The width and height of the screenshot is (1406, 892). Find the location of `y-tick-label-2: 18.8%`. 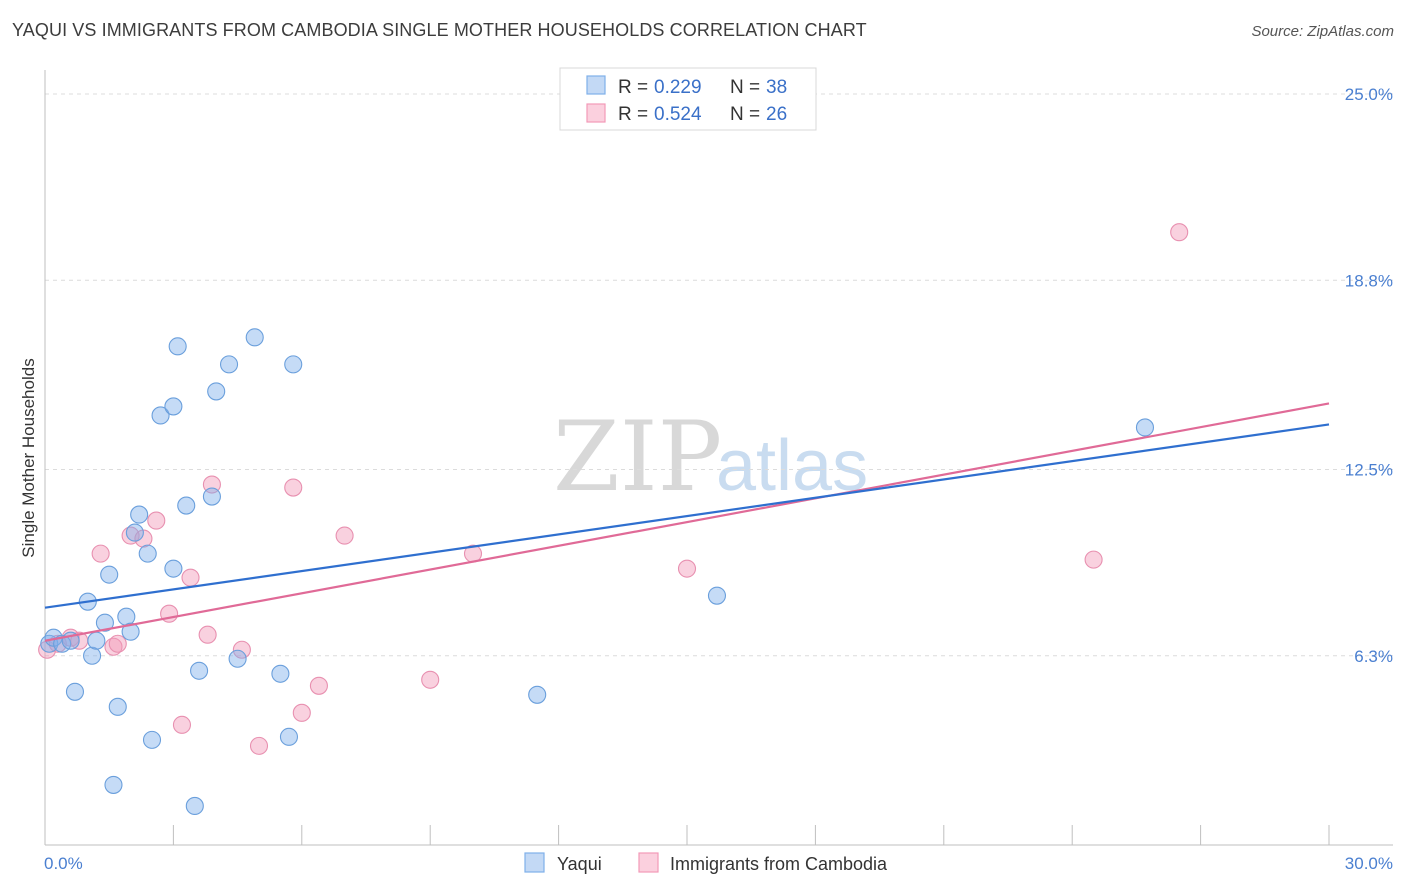

y-tick-label-2: 18.8% is located at coordinates (1369, 280).